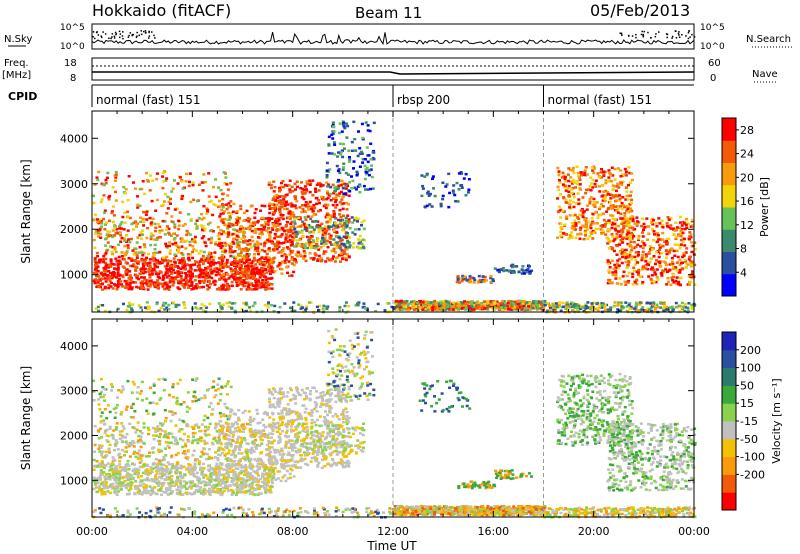 The height and width of the screenshot is (554, 800). Describe the element at coordinates (712, 47) in the screenshot. I see `nsearch-axis-bottom: 10^0` at that location.